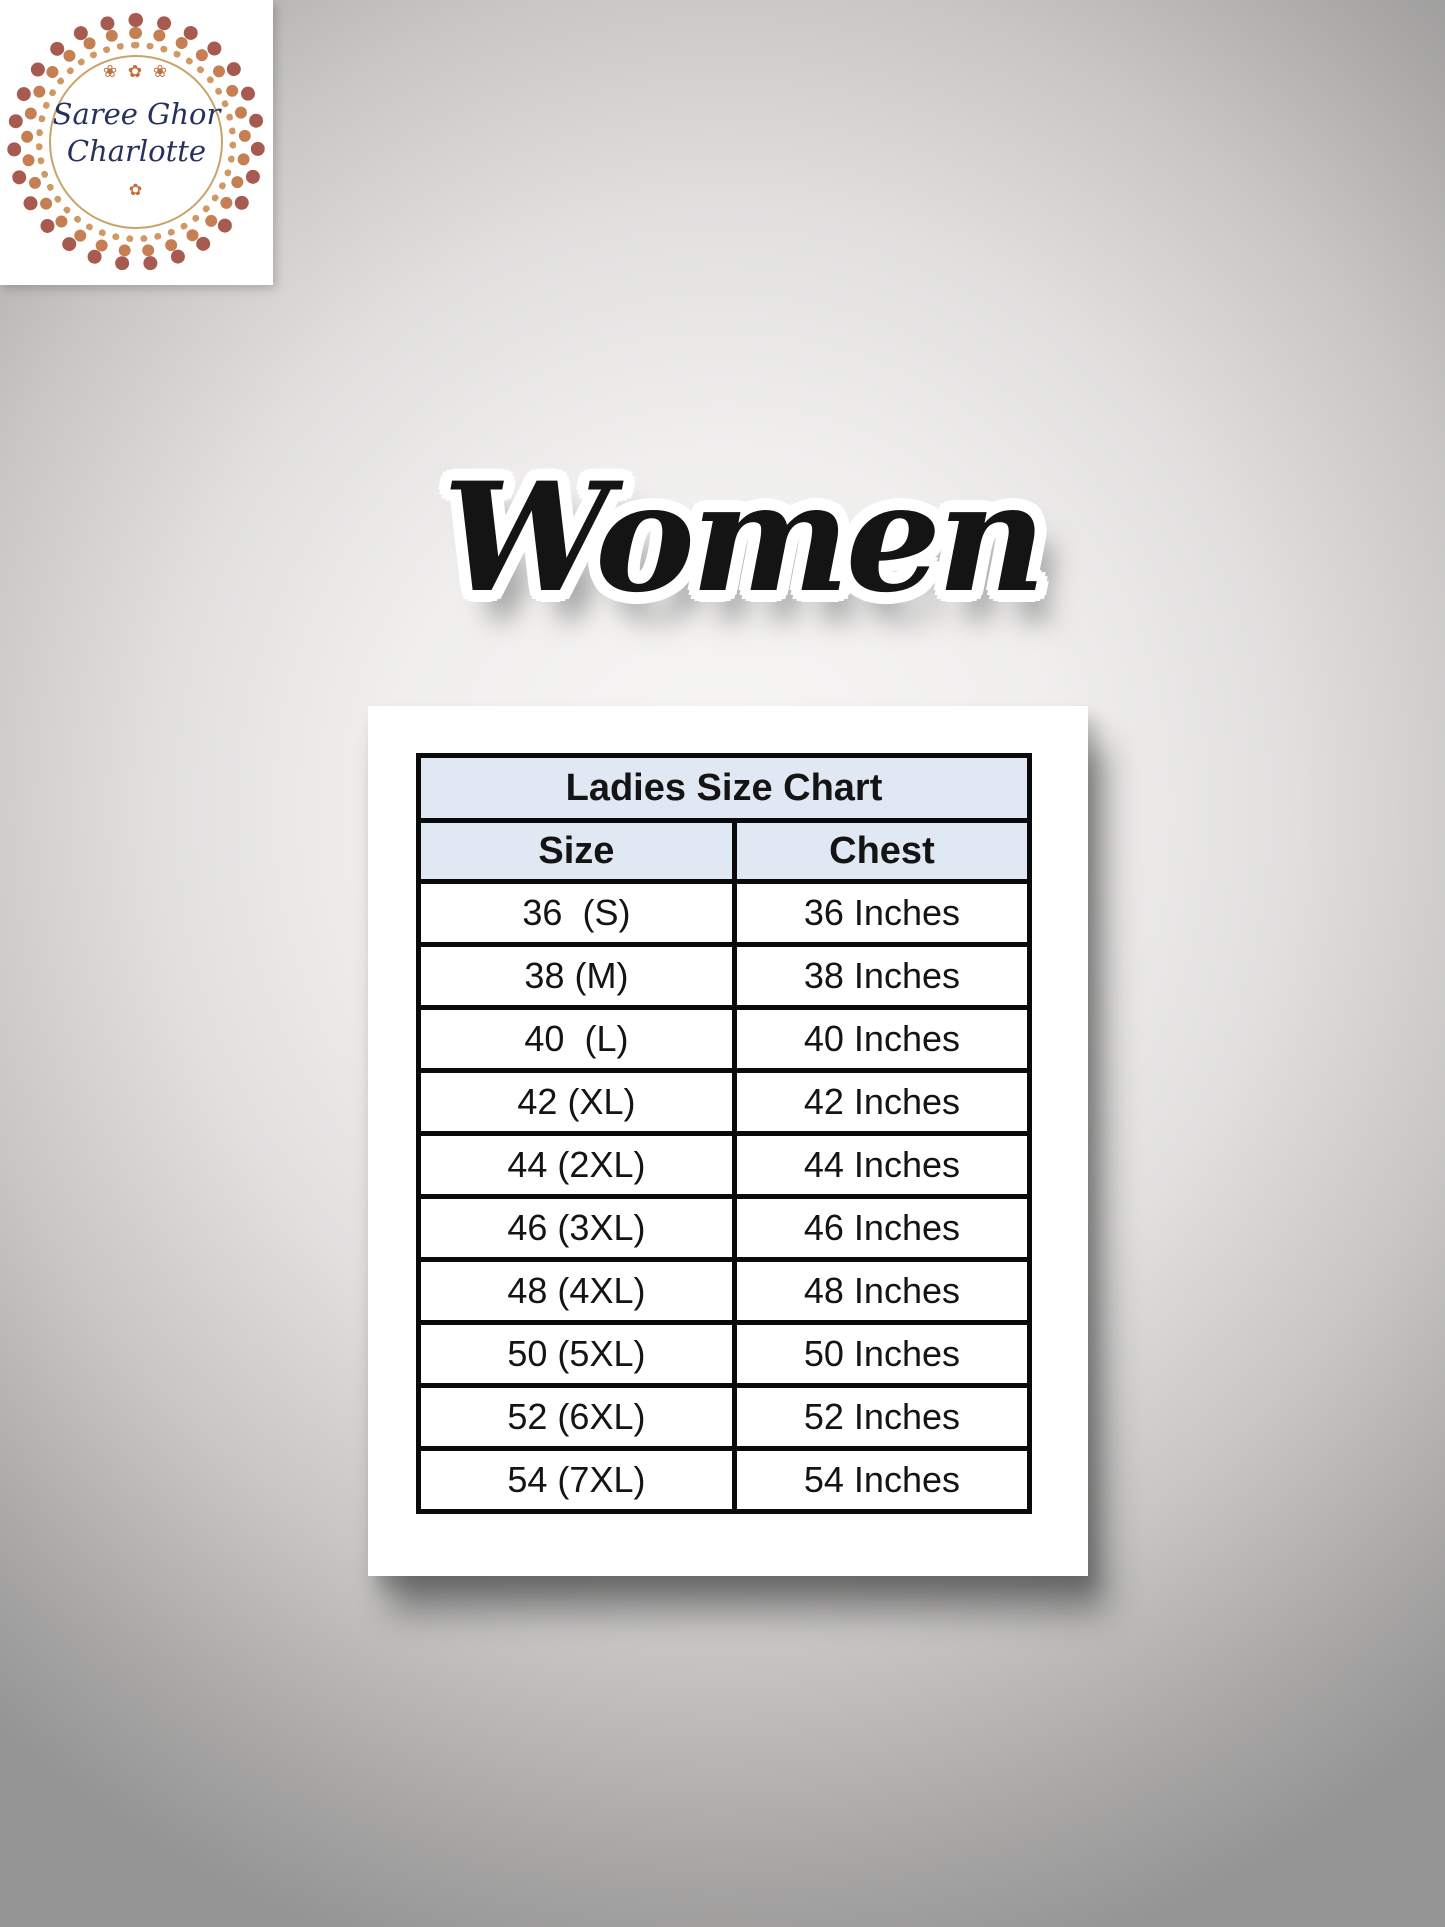 This screenshot has height=1927, width=1445. I want to click on size-value: 40 (L), so click(576, 1039).